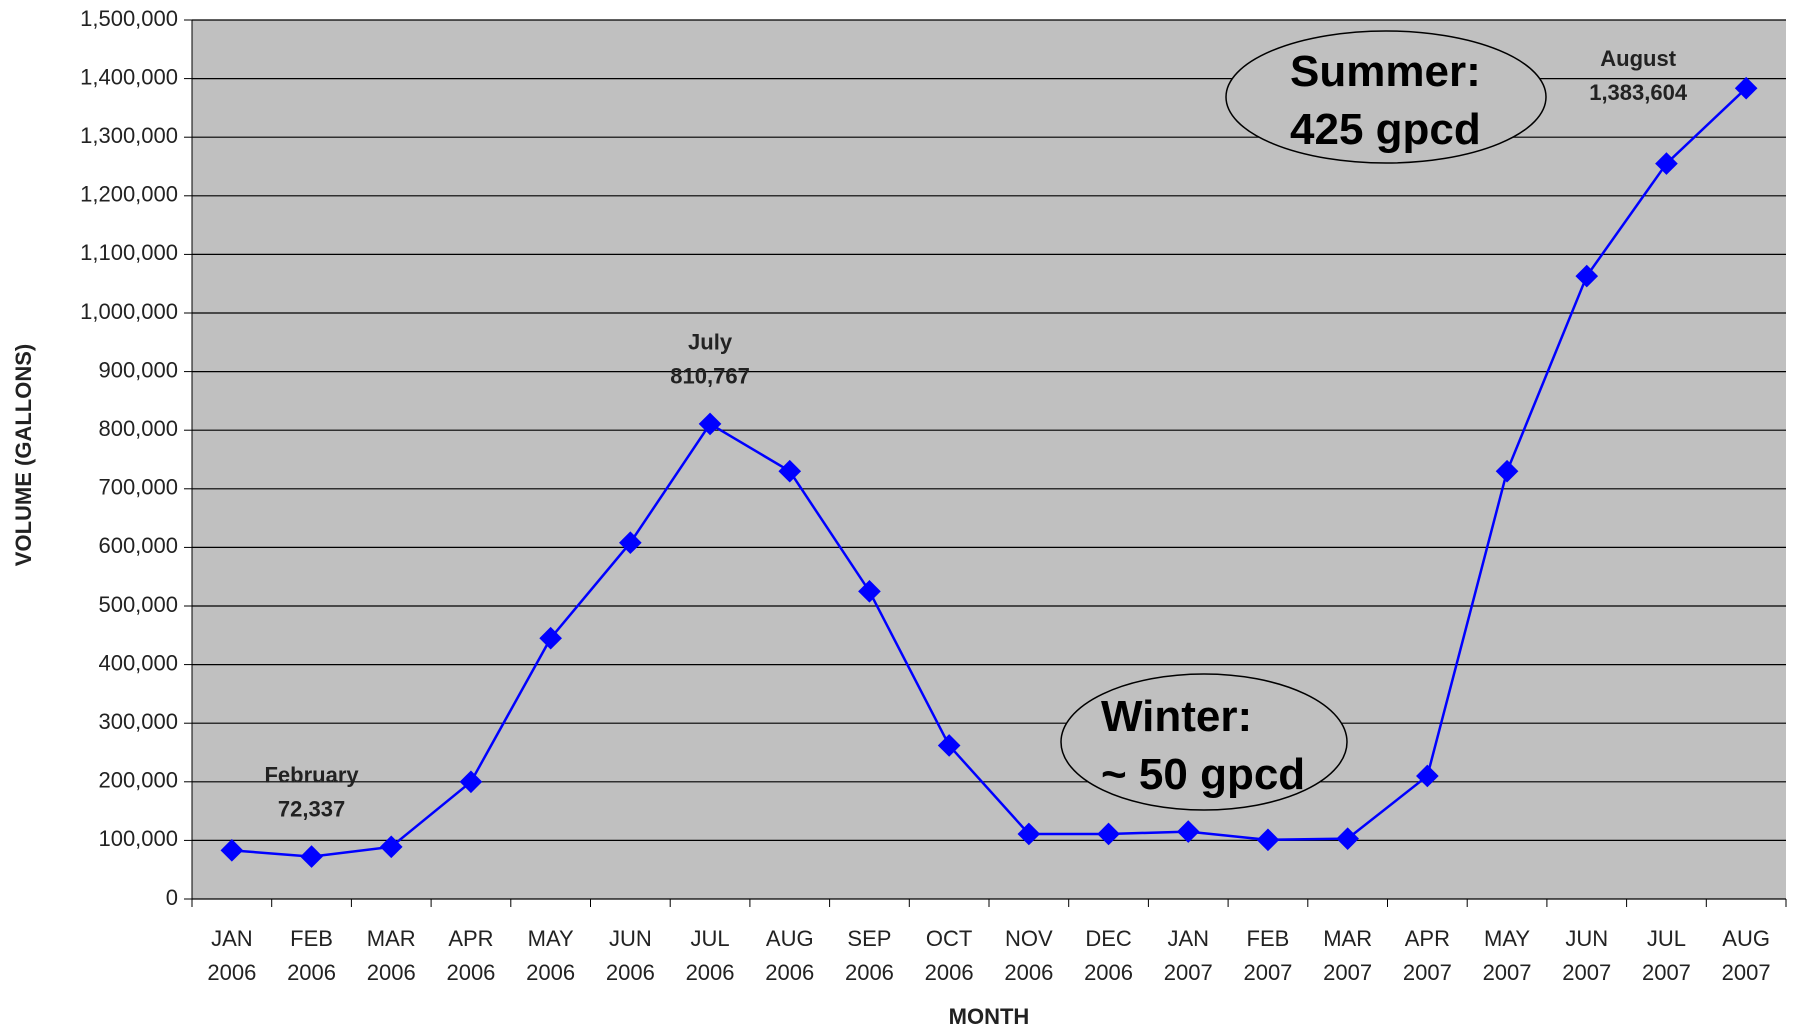 The width and height of the screenshot is (1793, 1036). What do you see at coordinates (129, 18) in the screenshot?
I see `y-tick-label: 1,500,000` at bounding box center [129, 18].